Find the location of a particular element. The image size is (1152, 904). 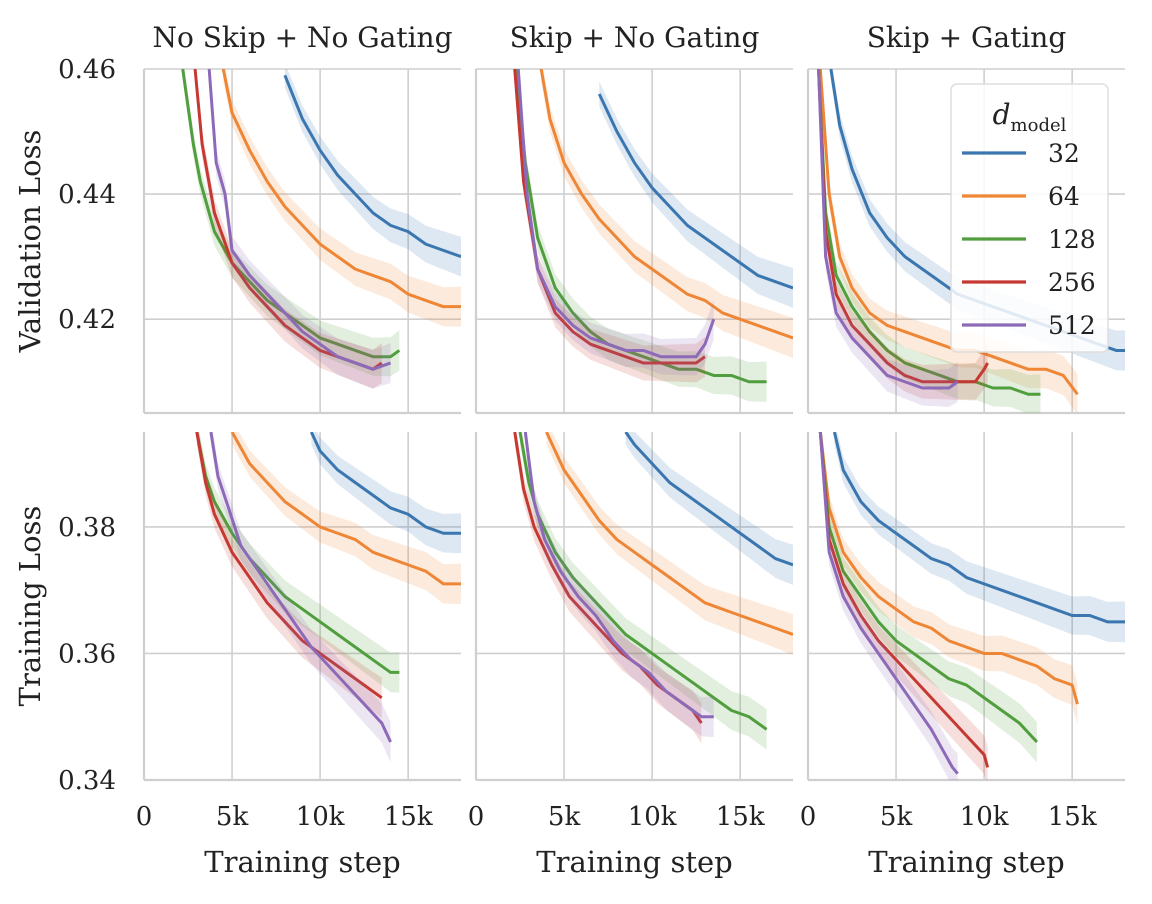

legend-title: dmodel is located at coordinates (1030, 117).